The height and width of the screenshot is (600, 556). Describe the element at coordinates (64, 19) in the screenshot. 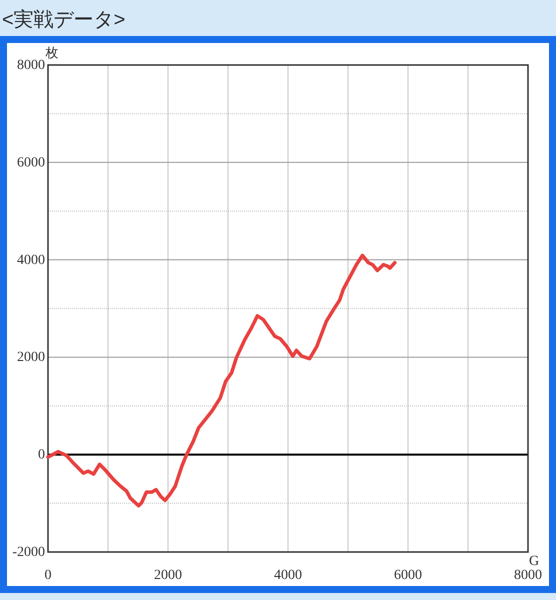

I see `chart-title: <実戦データ>` at that location.